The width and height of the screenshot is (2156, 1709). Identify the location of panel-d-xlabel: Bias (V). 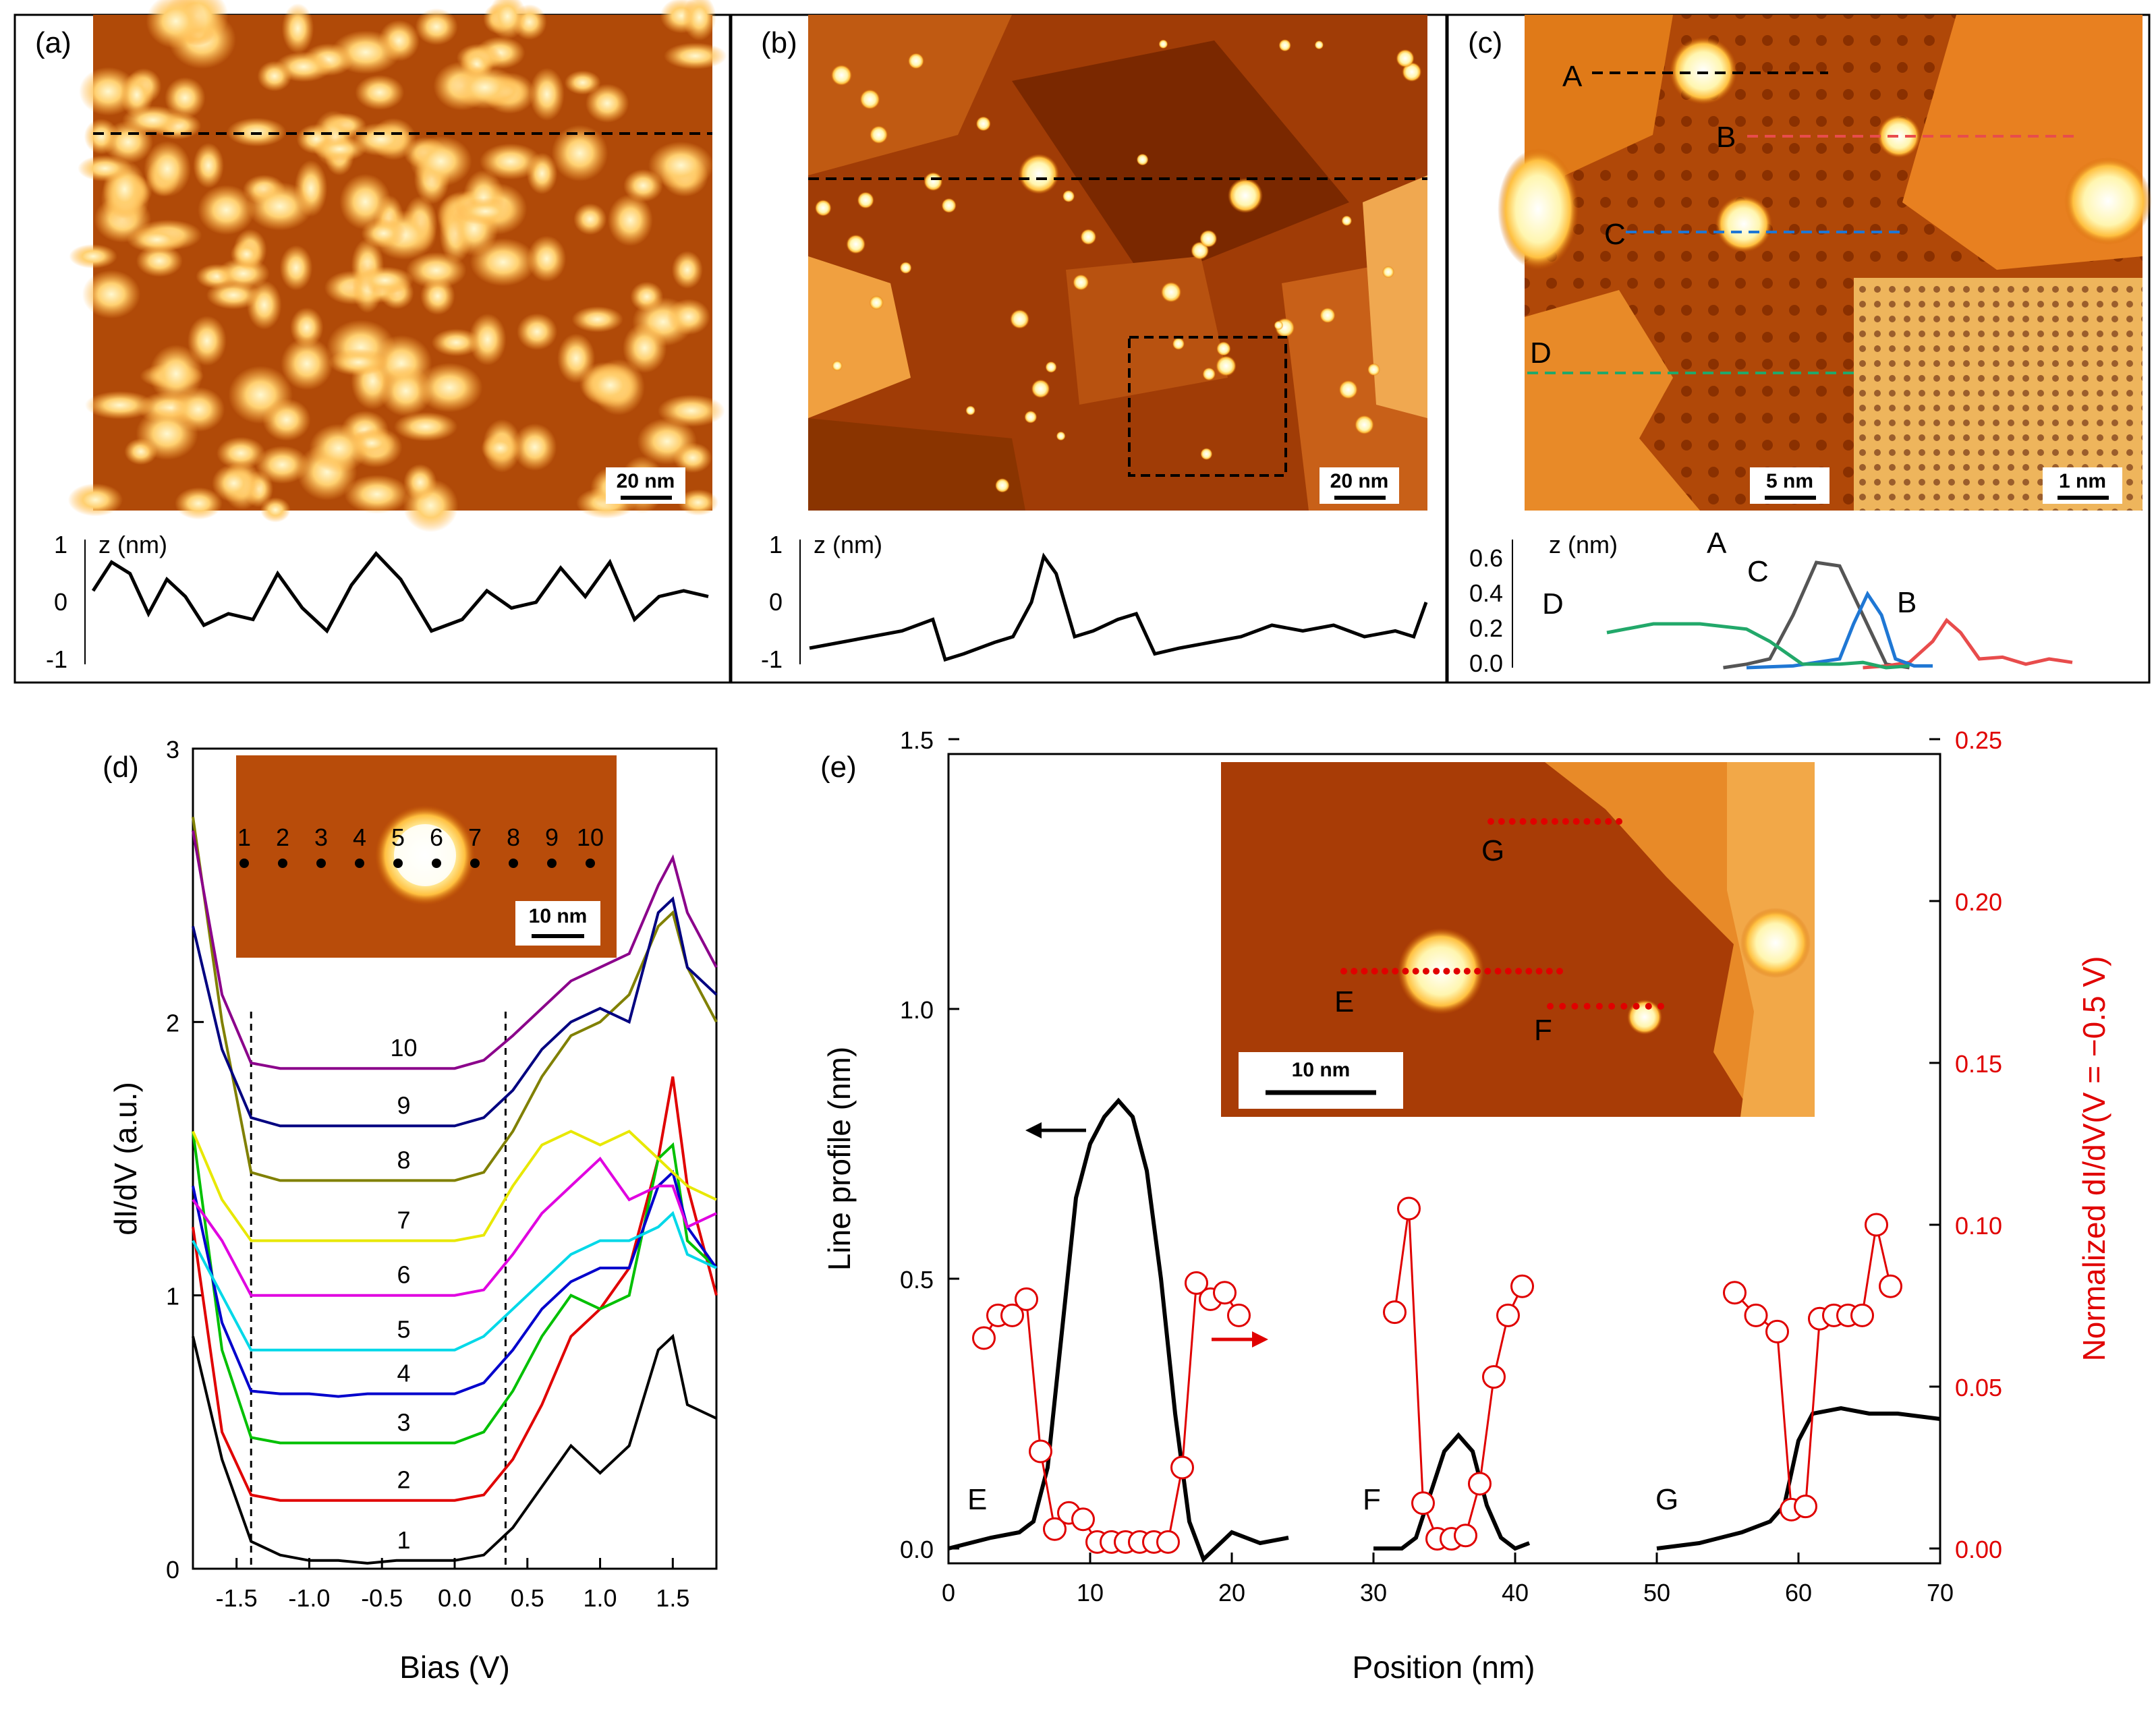
(454, 1667).